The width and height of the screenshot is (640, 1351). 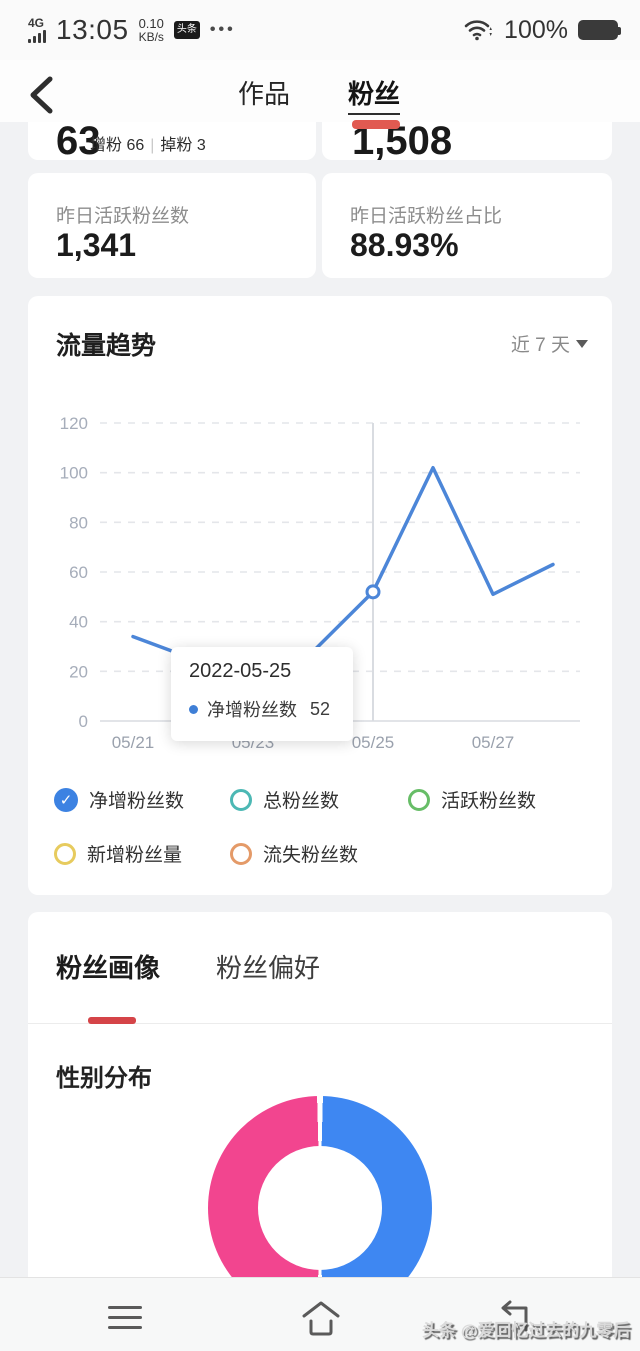 What do you see at coordinates (262, 694) in the screenshot?
I see `chart-tooltip: 2022-05-25 净增粉丝数 52` at bounding box center [262, 694].